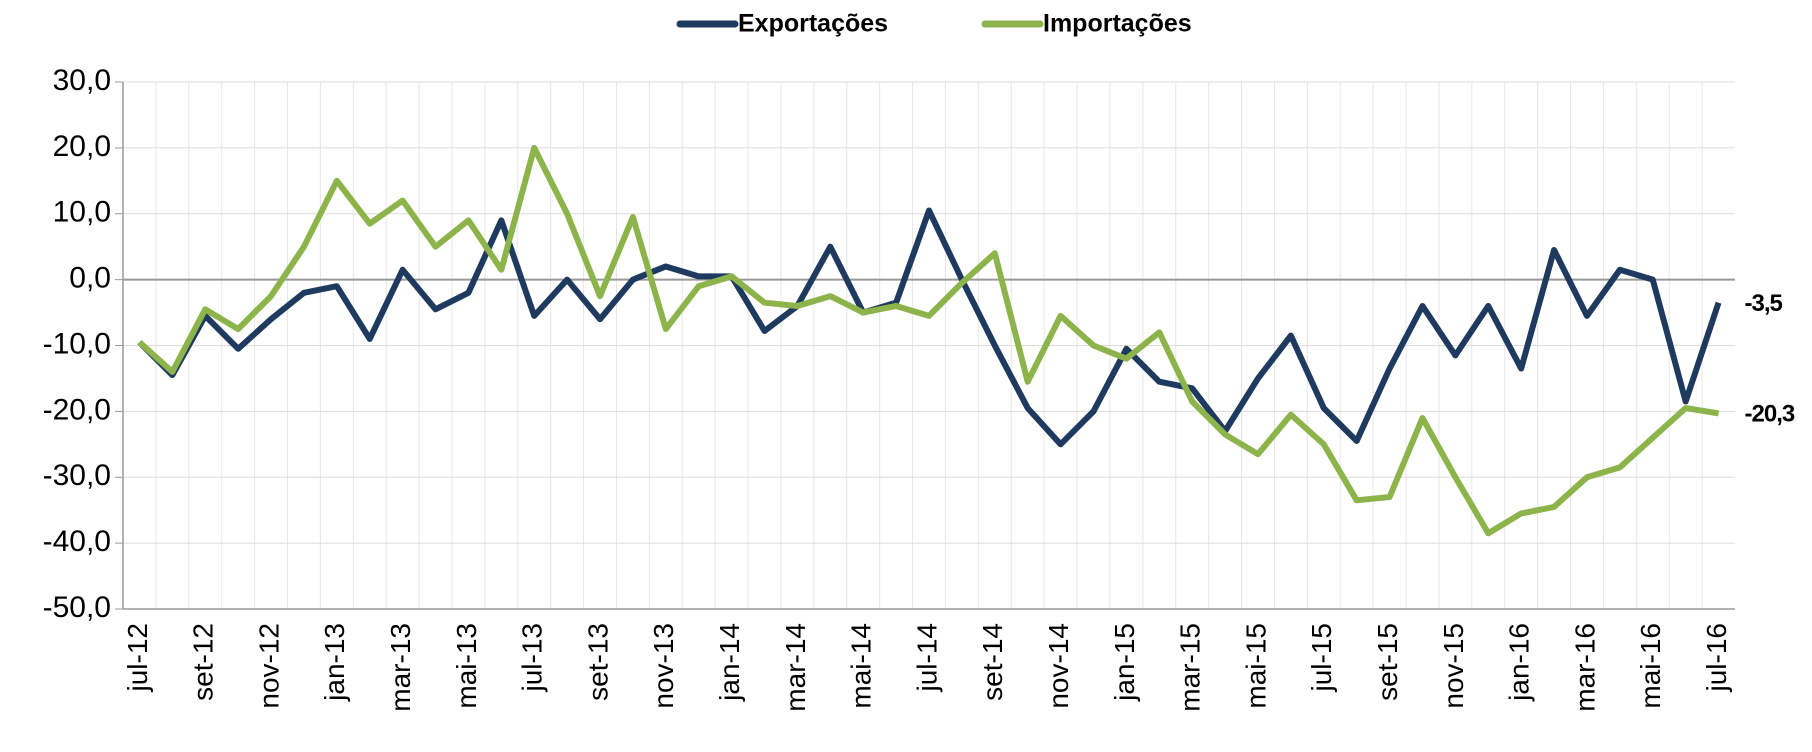 This screenshot has width=1812, height=752. I want to click on data-label: -20,3, so click(1770, 414).